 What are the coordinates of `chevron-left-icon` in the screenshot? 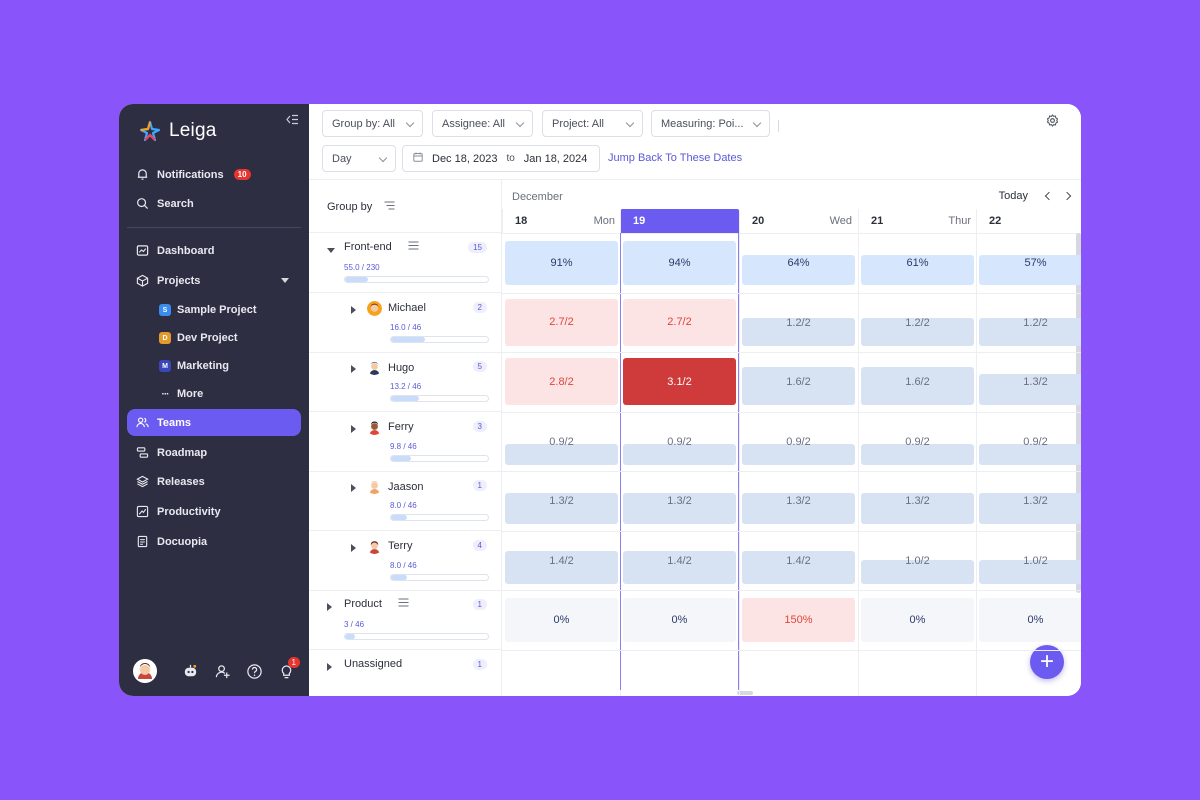 It's located at (1049, 196).